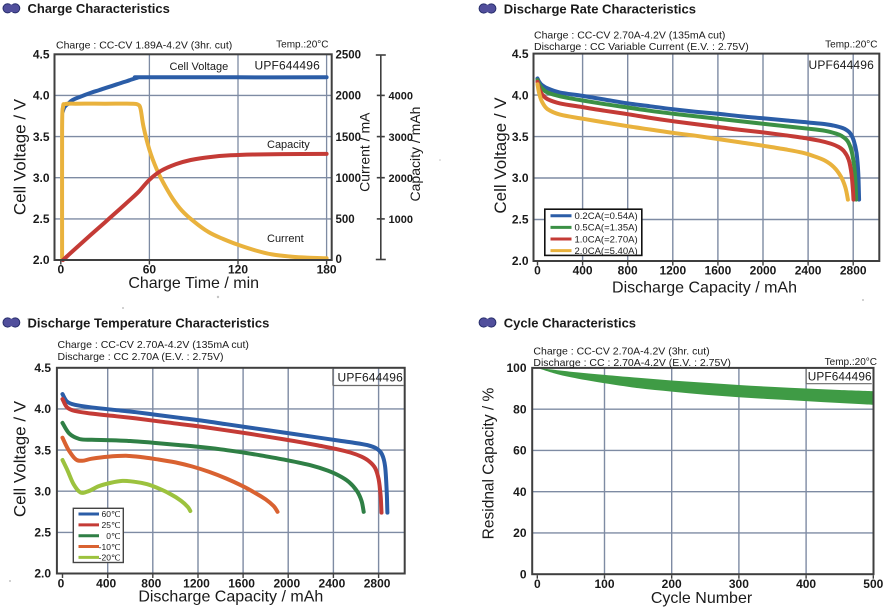  What do you see at coordinates (739, 584) in the screenshot?
I see `svg-text: 300` at bounding box center [739, 584].